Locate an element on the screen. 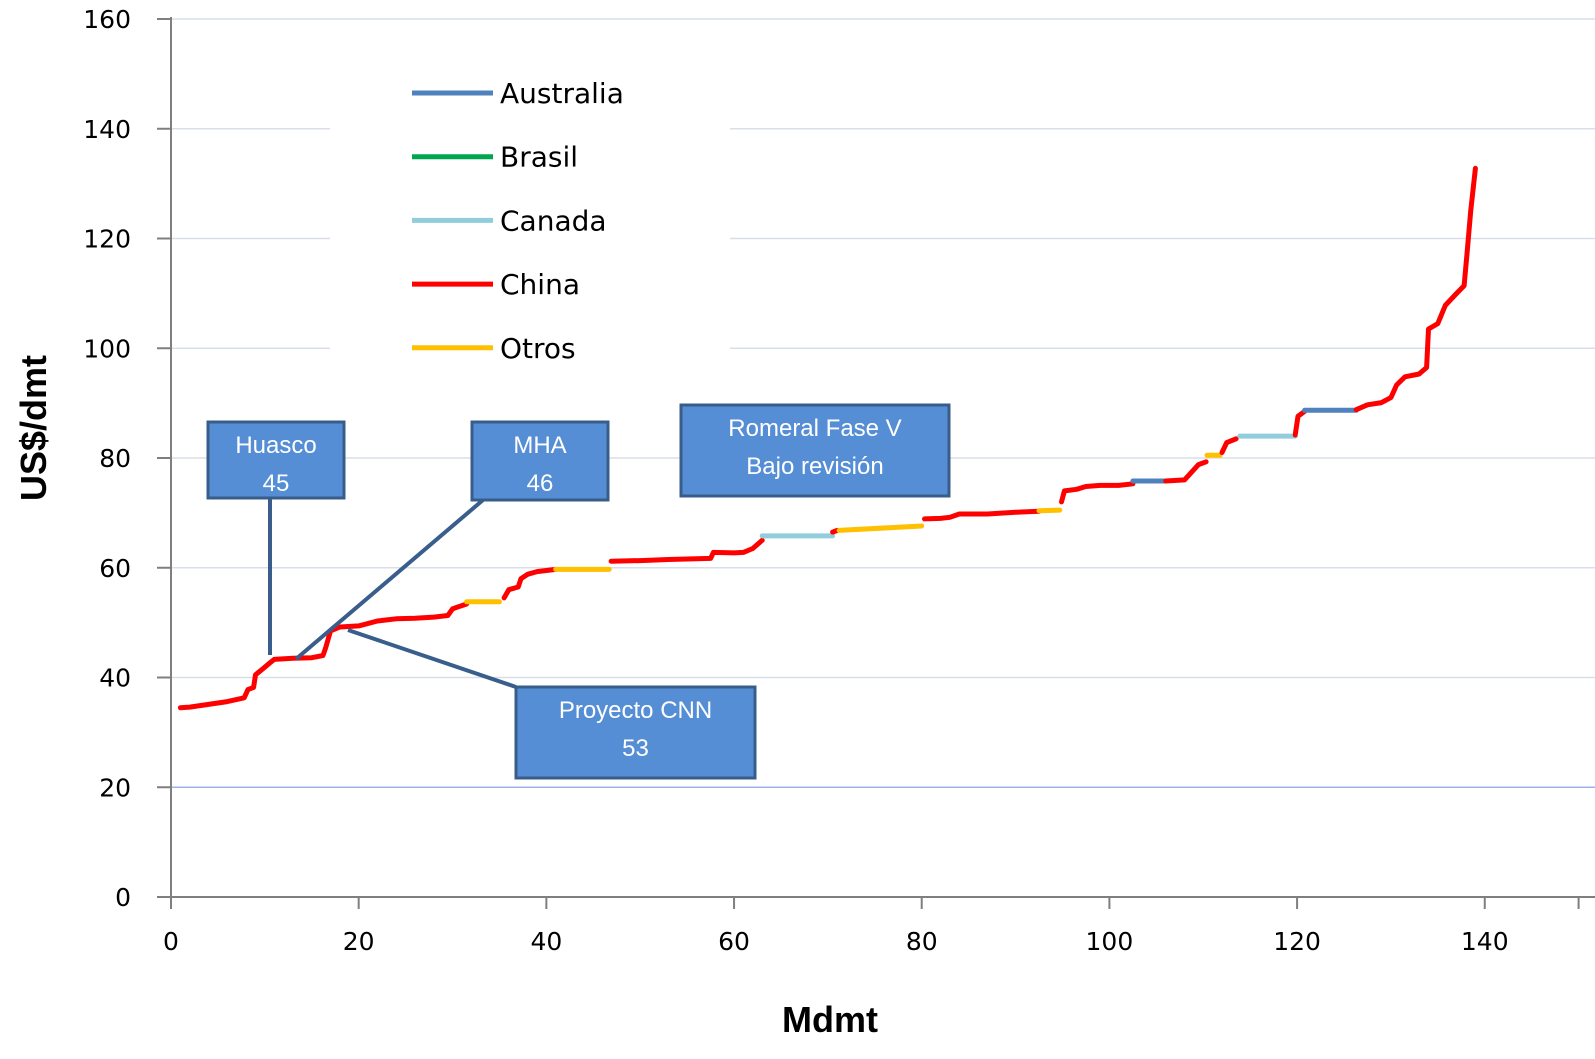 The image size is (1595, 1059). callout-text-2-0: Romeral Fase V is located at coordinates (814, 428).